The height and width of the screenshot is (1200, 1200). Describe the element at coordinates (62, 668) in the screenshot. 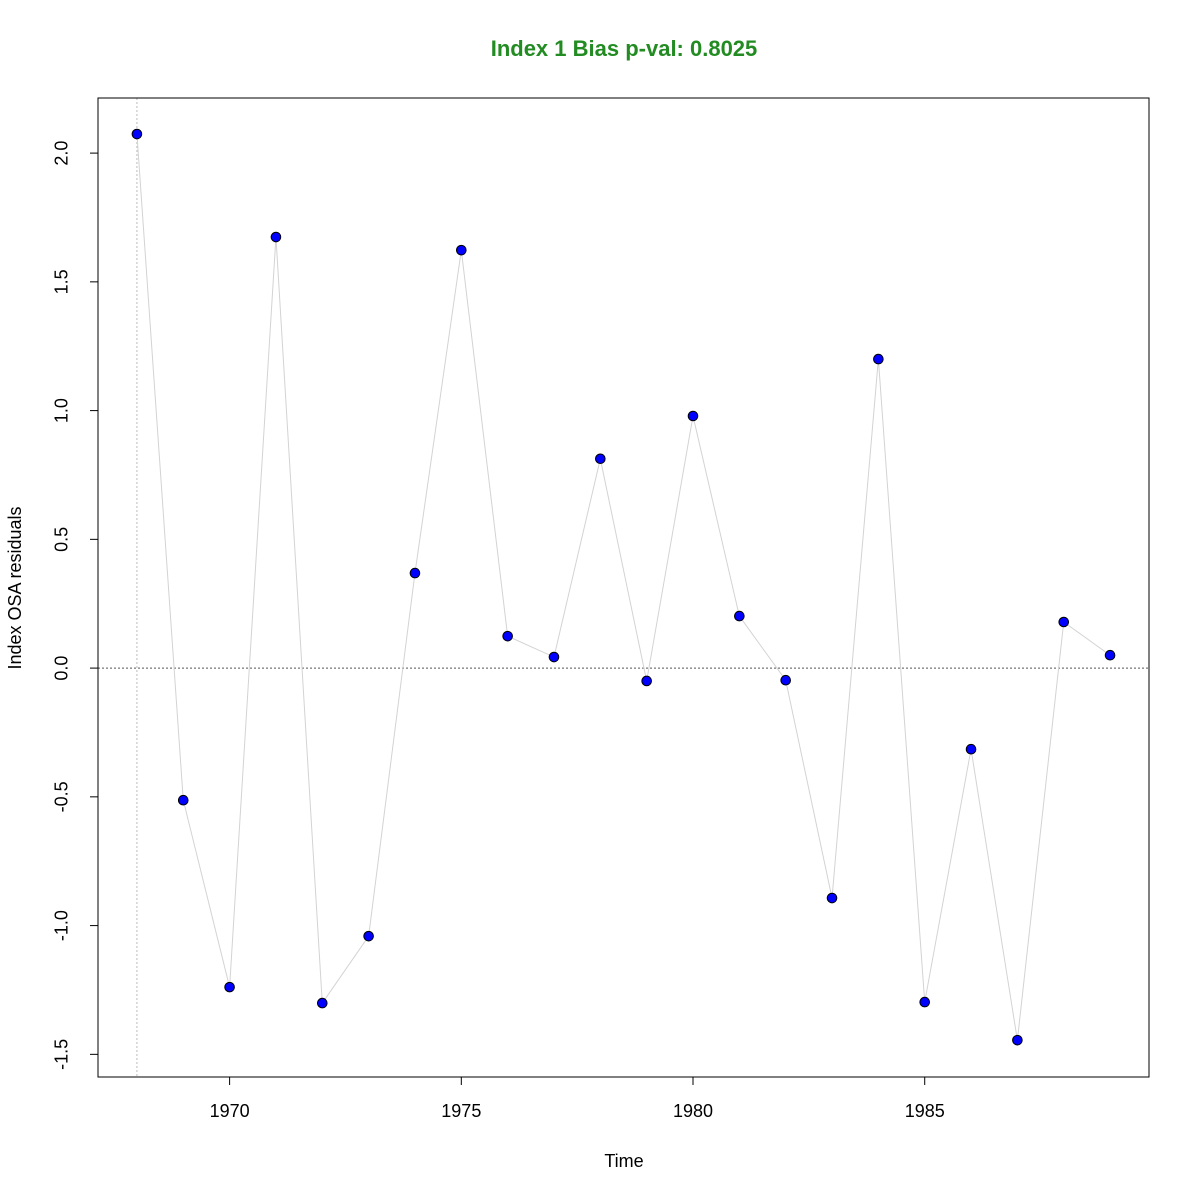

I see `y-tick-label: 0.0` at that location.